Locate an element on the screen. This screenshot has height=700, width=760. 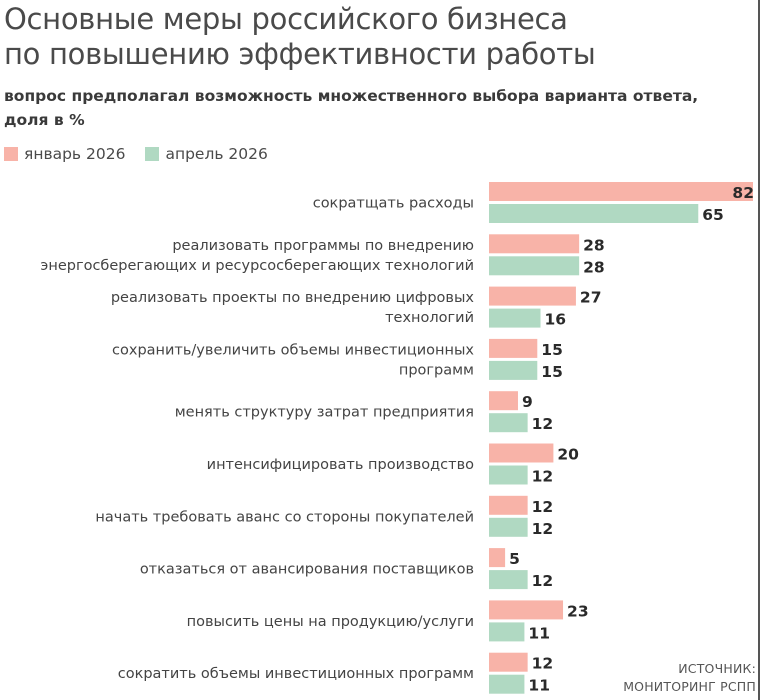
source-note: ИСТОЧНИК: МОНИТОРИНГ РСПП is located at coordinates (689, 678).